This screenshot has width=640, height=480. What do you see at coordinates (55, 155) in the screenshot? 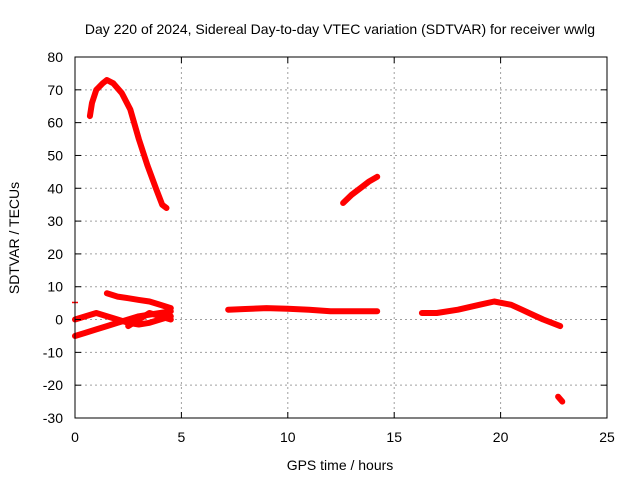
I see `y-tick-label: 50` at bounding box center [55, 155].